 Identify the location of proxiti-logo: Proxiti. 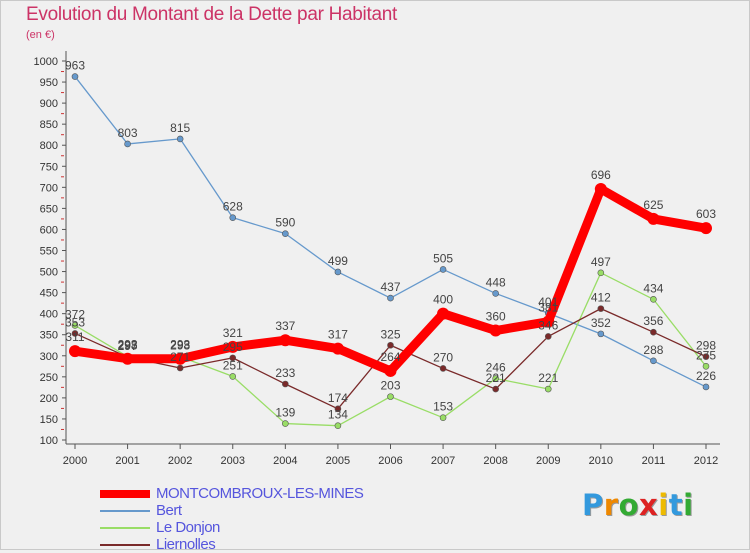
(638, 505).